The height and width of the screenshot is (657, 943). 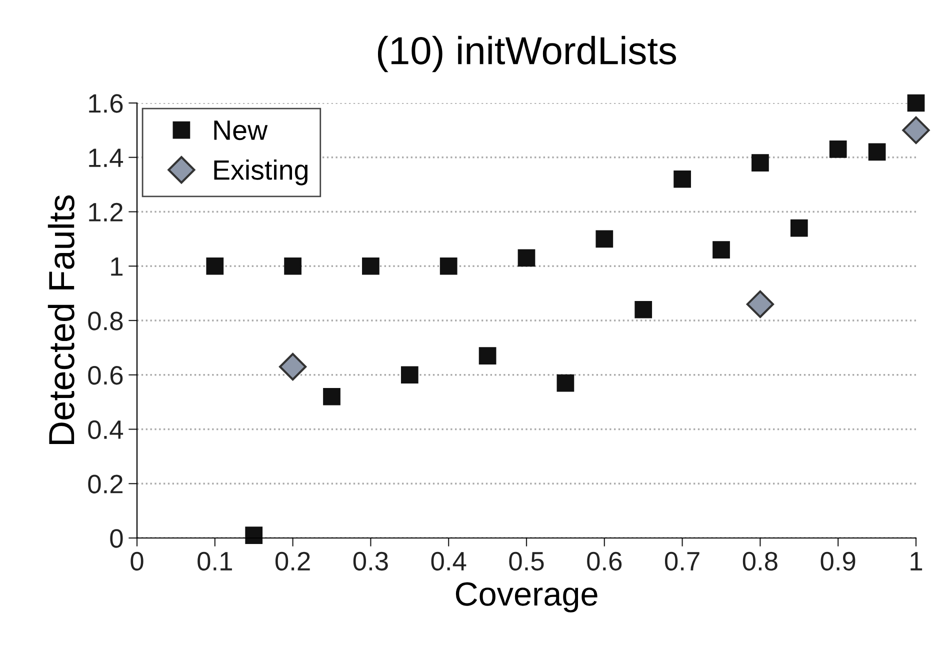 I want to click on y-tick-label: 0.4, so click(x=106, y=430).